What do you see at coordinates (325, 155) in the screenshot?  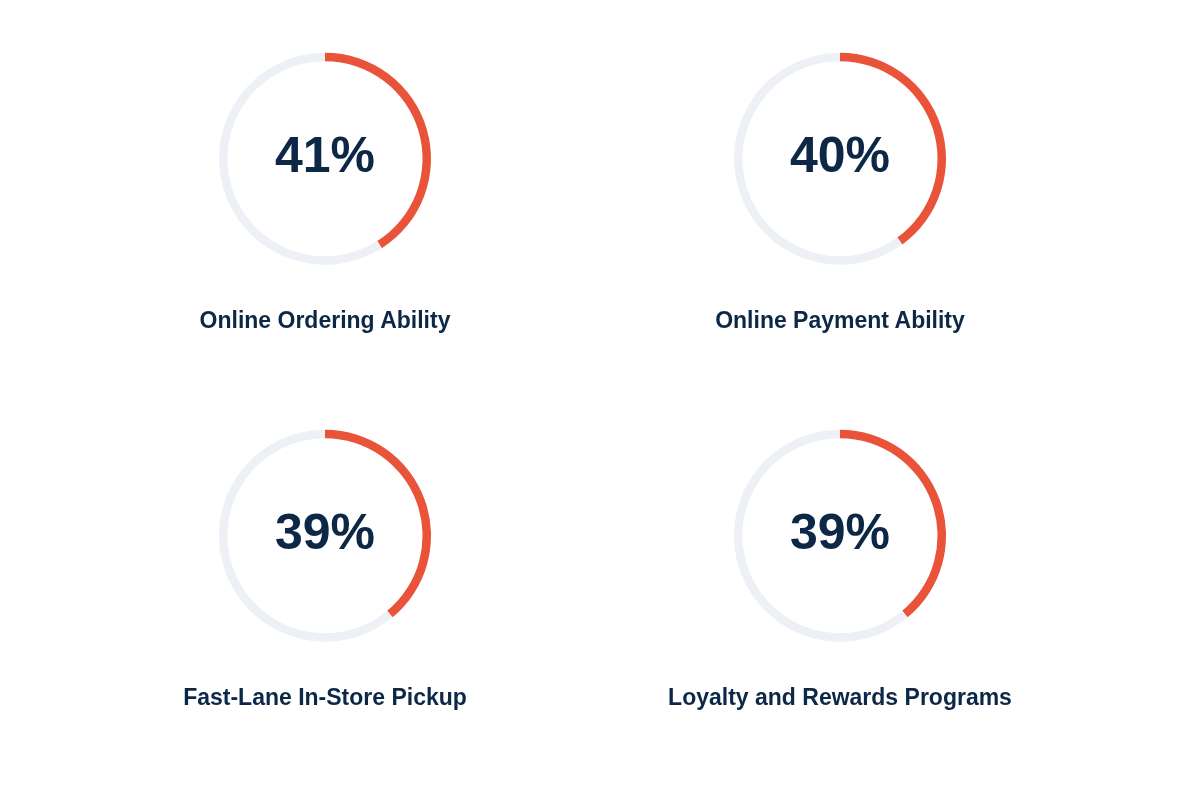 I see `data-label: 41%` at bounding box center [325, 155].